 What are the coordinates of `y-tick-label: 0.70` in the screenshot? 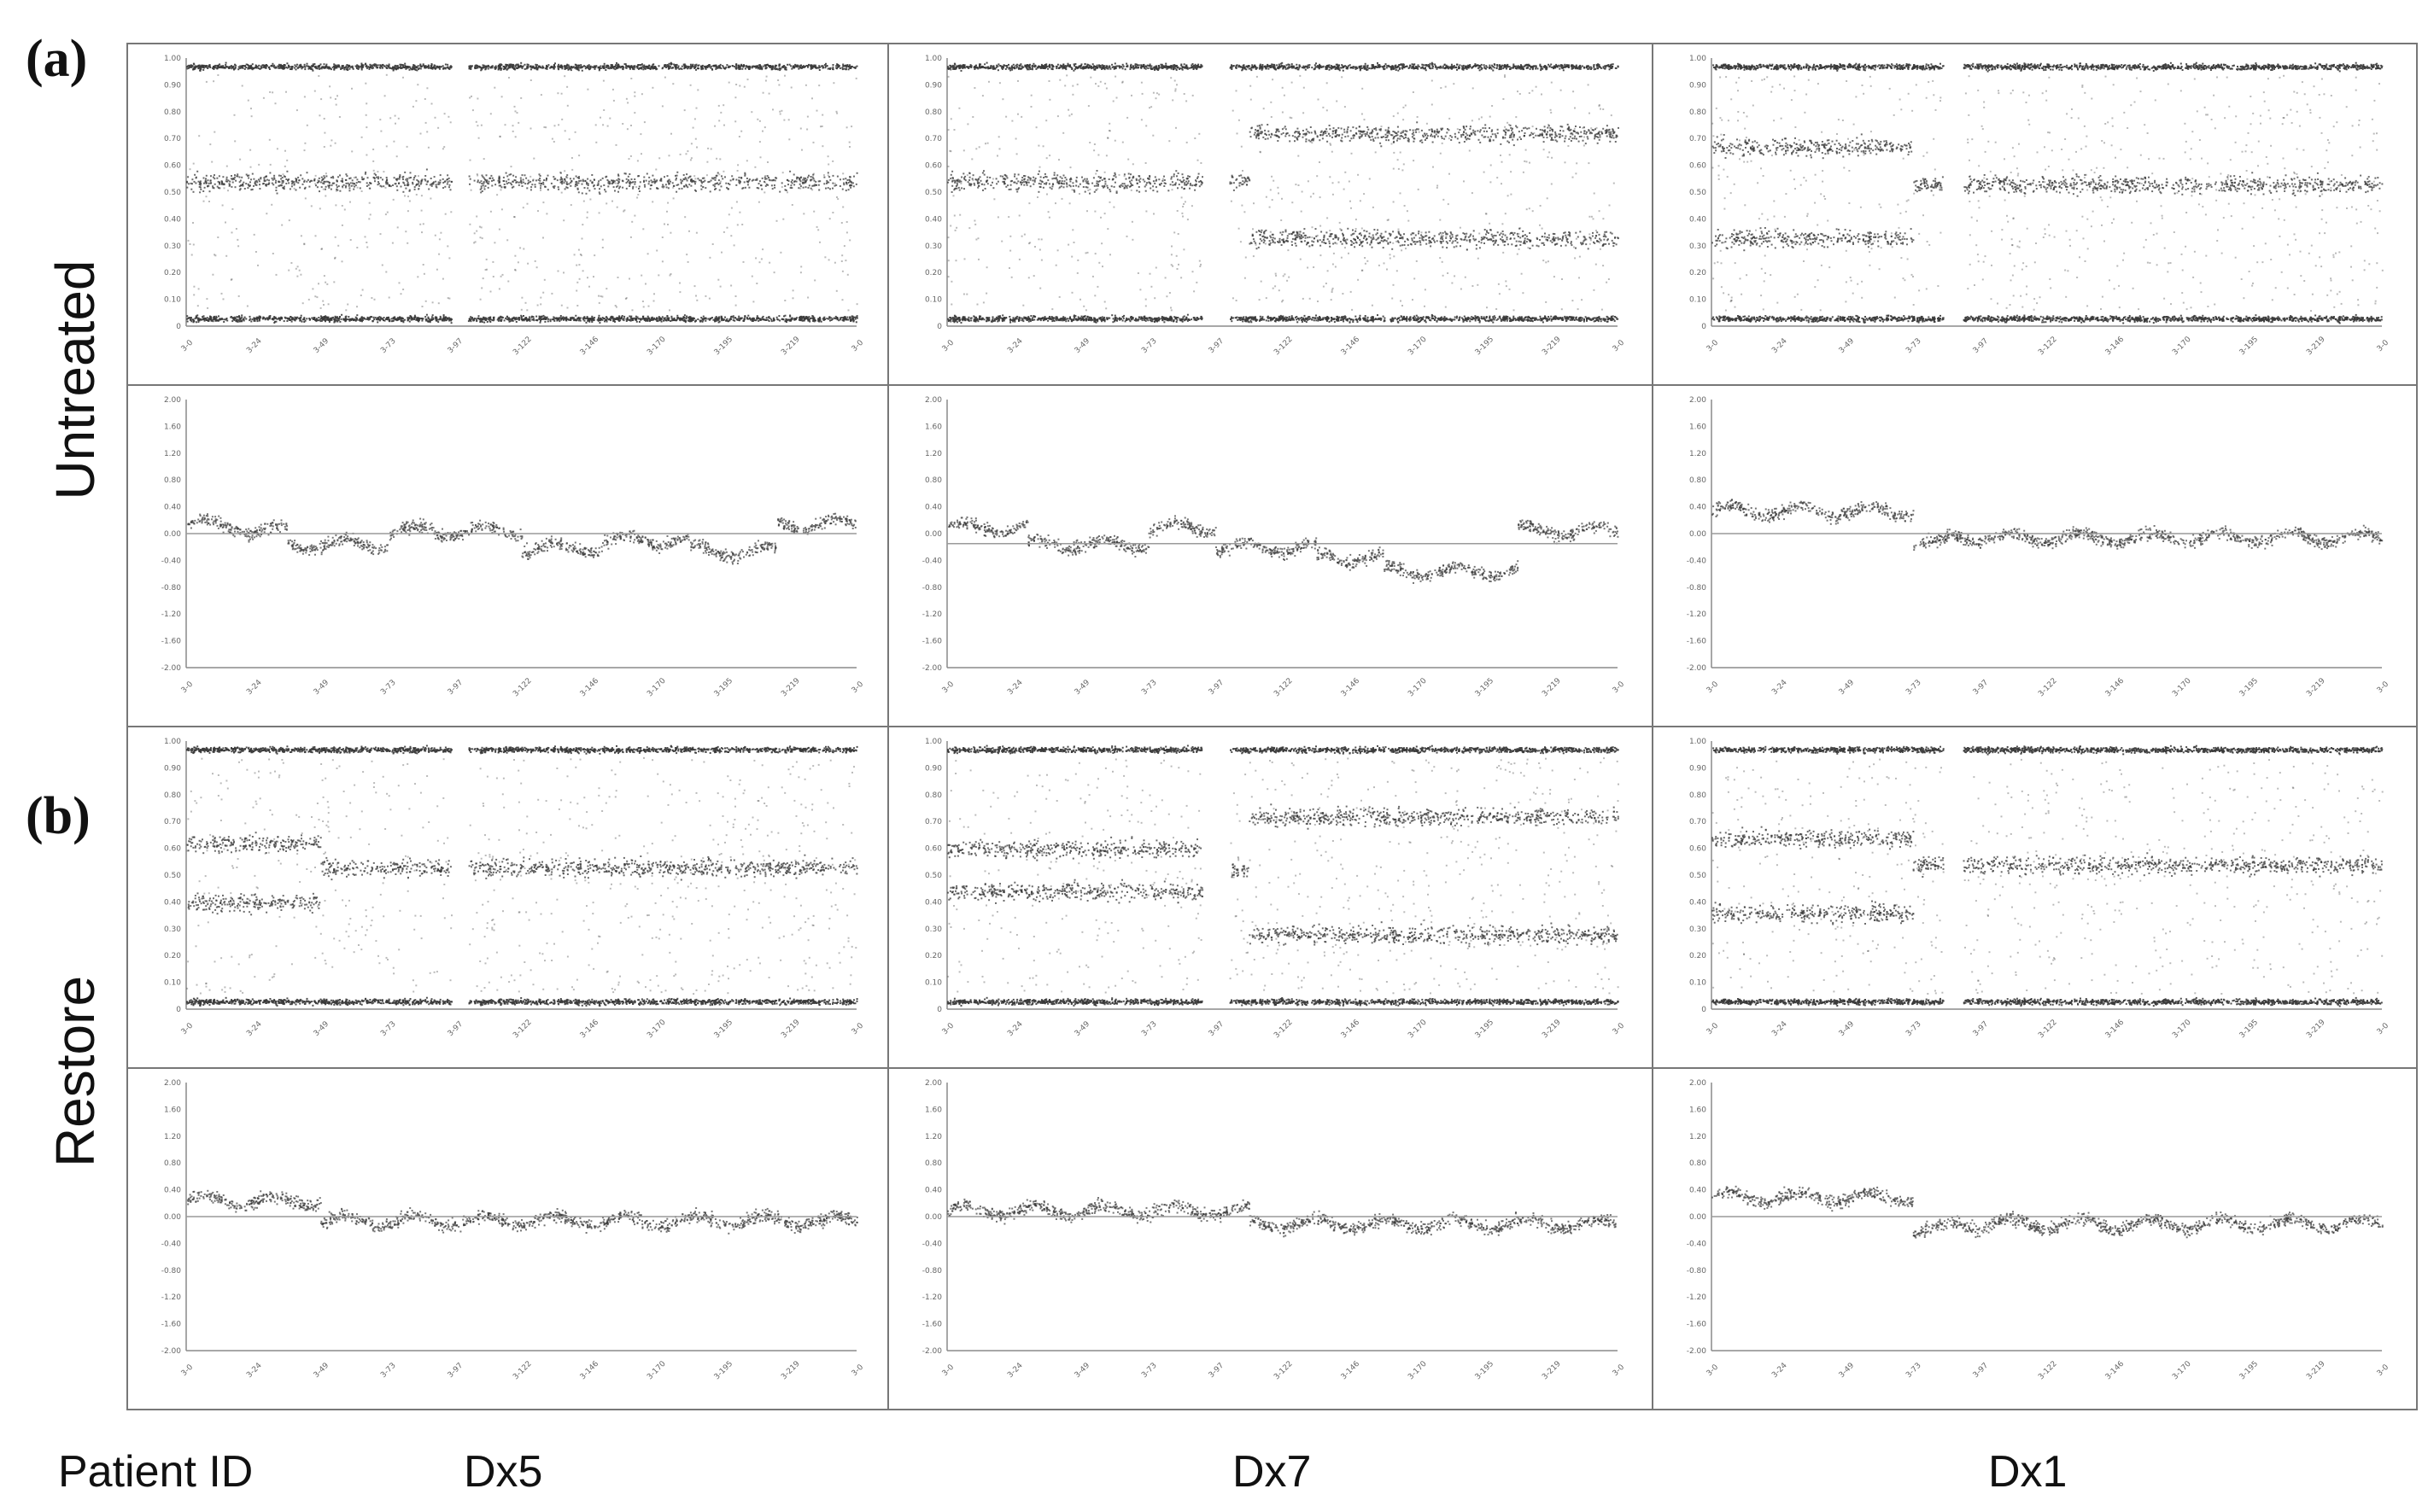 It's located at (933, 139).